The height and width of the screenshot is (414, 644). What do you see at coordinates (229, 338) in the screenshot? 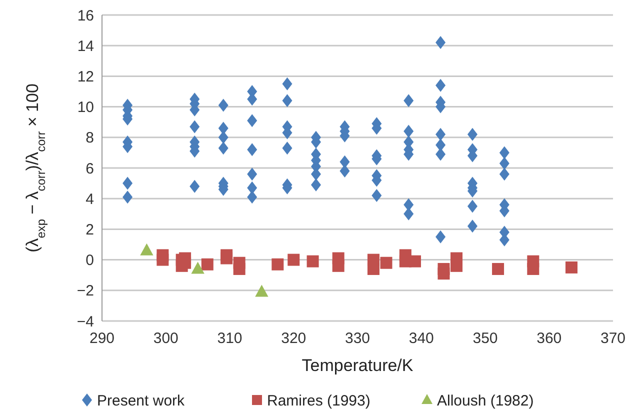
I see `x-tick-label: 310` at bounding box center [229, 338].